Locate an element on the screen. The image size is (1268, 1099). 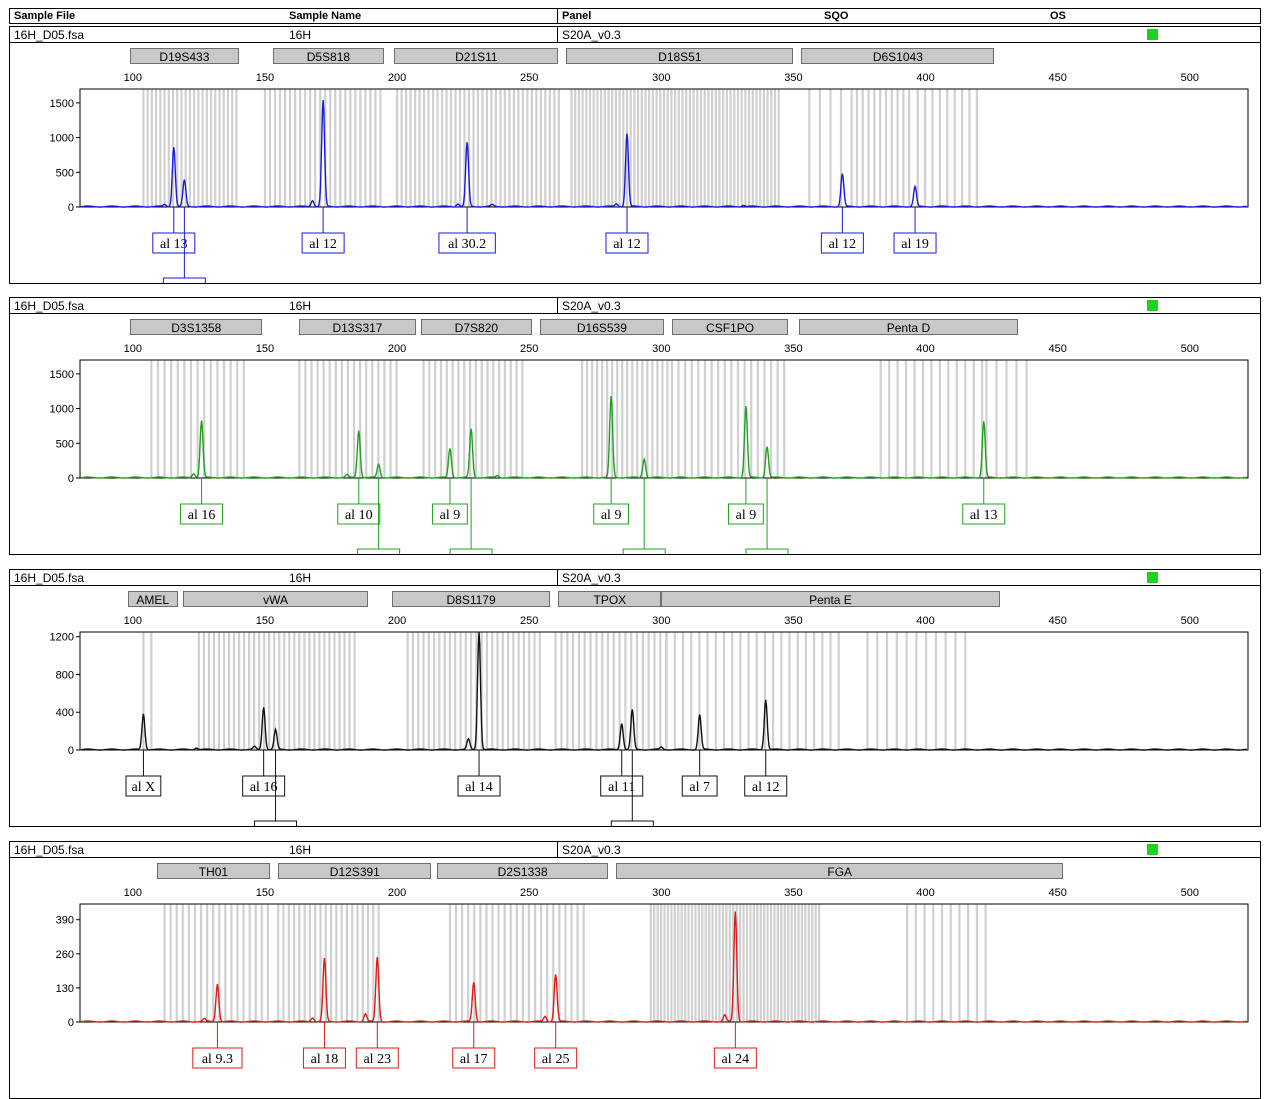
locus-marker: FGA is located at coordinates (839, 871).